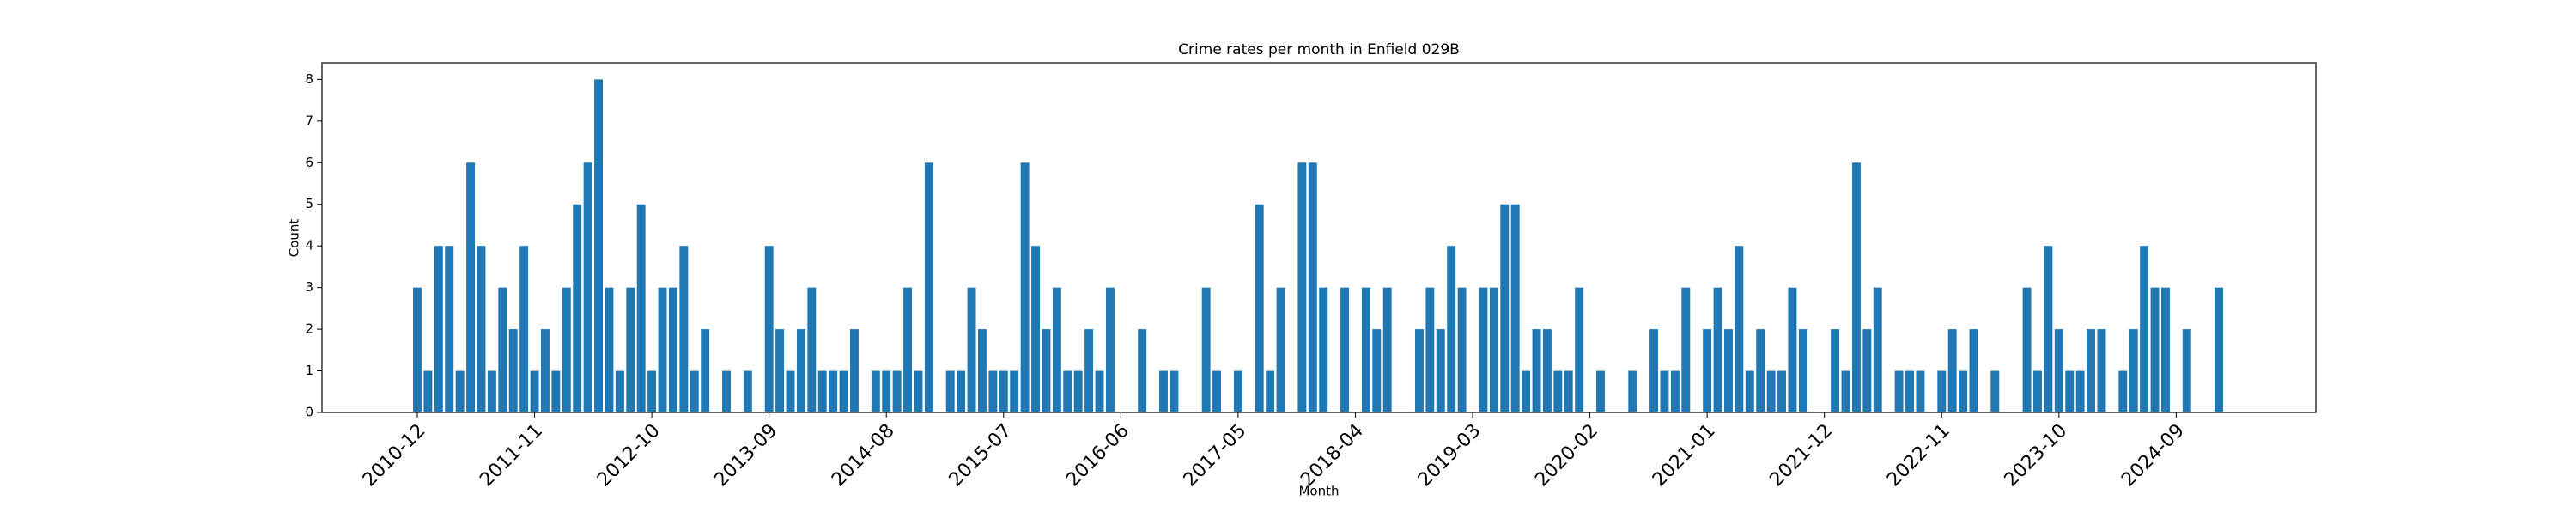 Image resolution: width=2576 pixels, height=519 pixels. What do you see at coordinates (309, 412) in the screenshot?
I see `y-tick-label: 0` at bounding box center [309, 412].